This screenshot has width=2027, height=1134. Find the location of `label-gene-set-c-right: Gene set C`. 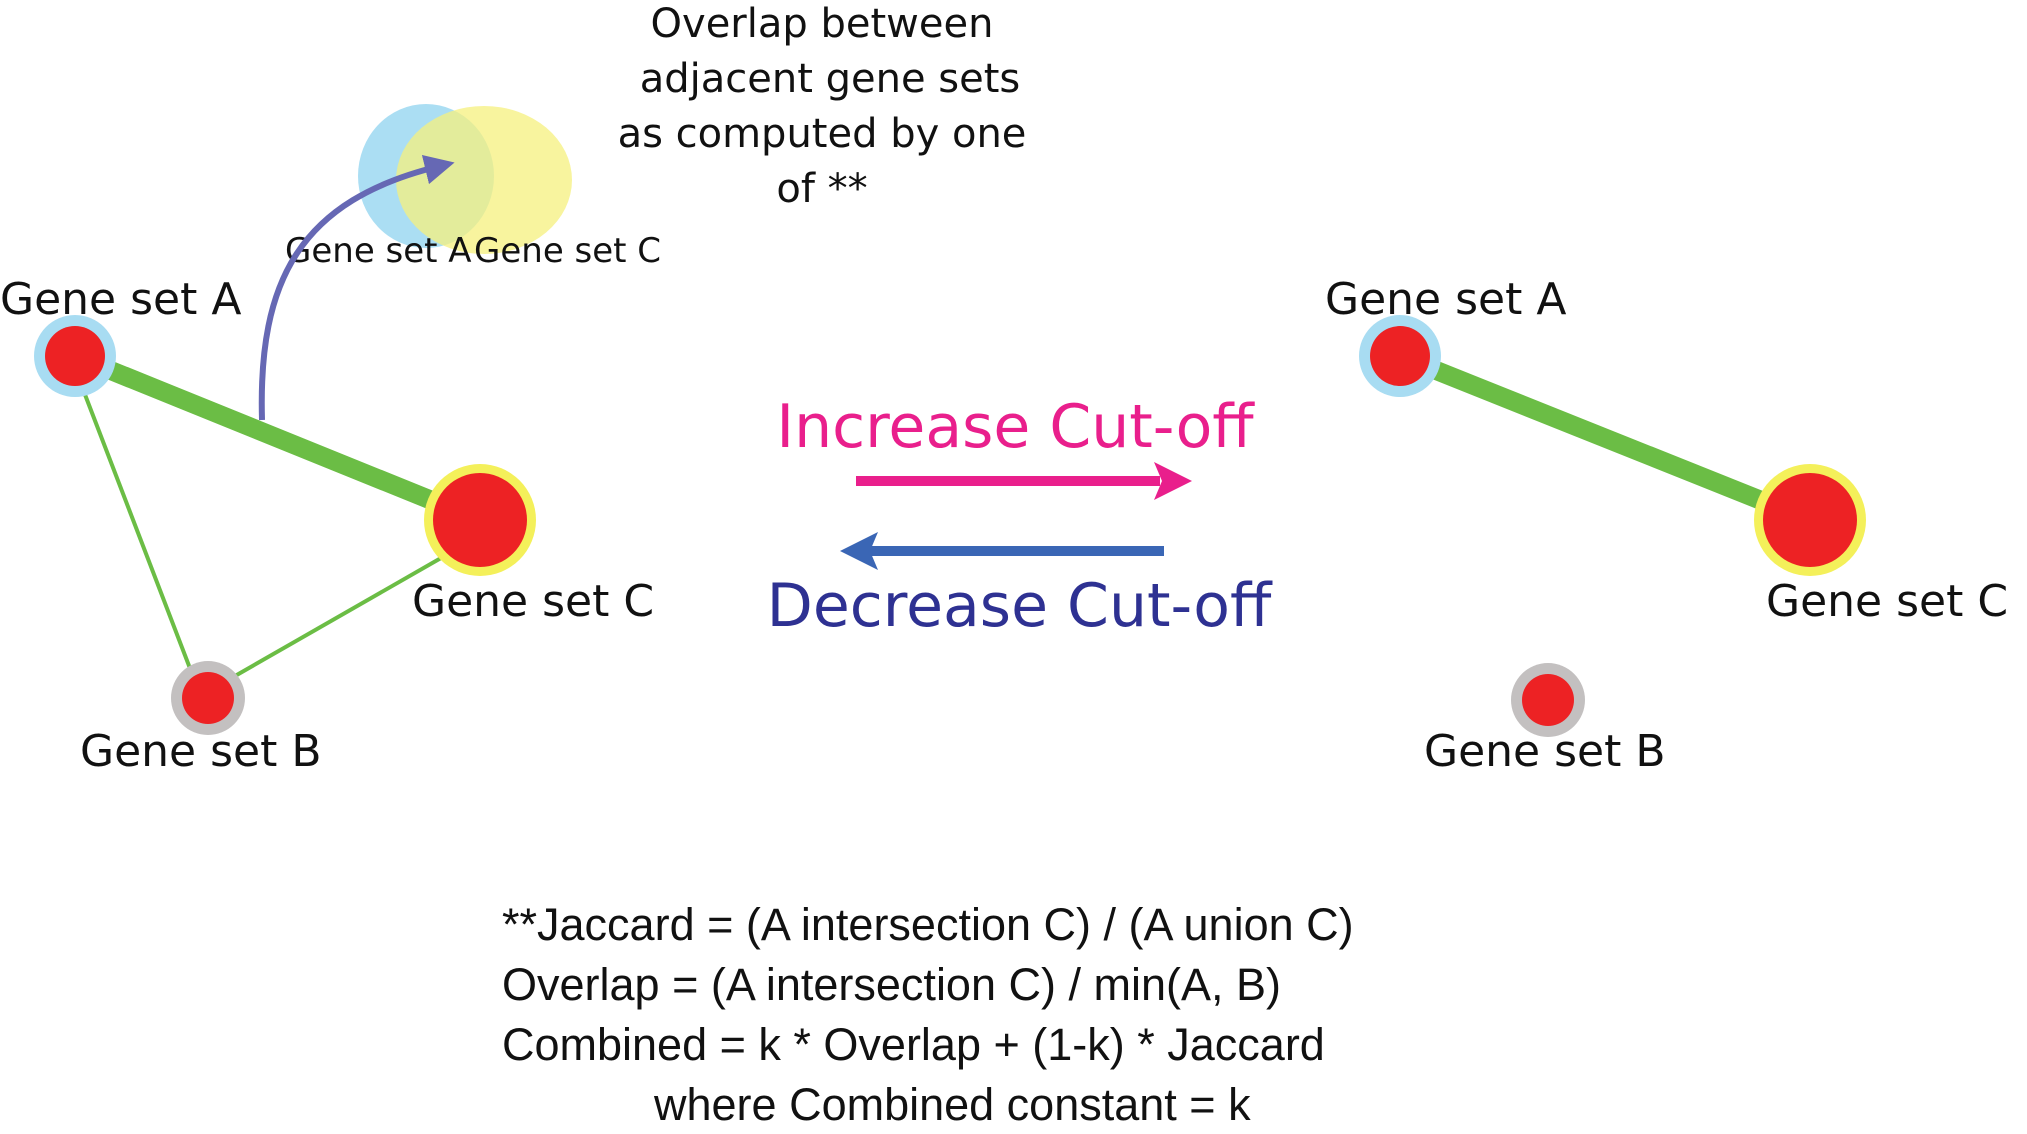

label-gene-set-c-right: Gene set C is located at coordinates (1887, 601).